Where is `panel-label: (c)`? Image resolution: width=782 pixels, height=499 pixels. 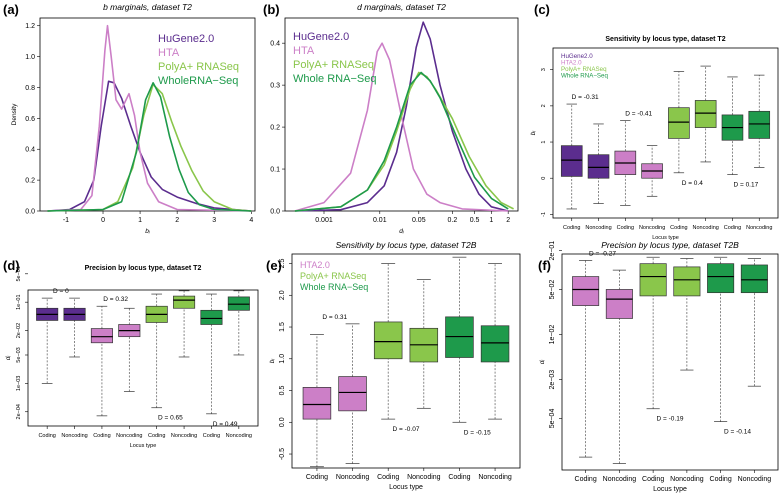
panel-label: (c) is located at coordinates (542, 9).